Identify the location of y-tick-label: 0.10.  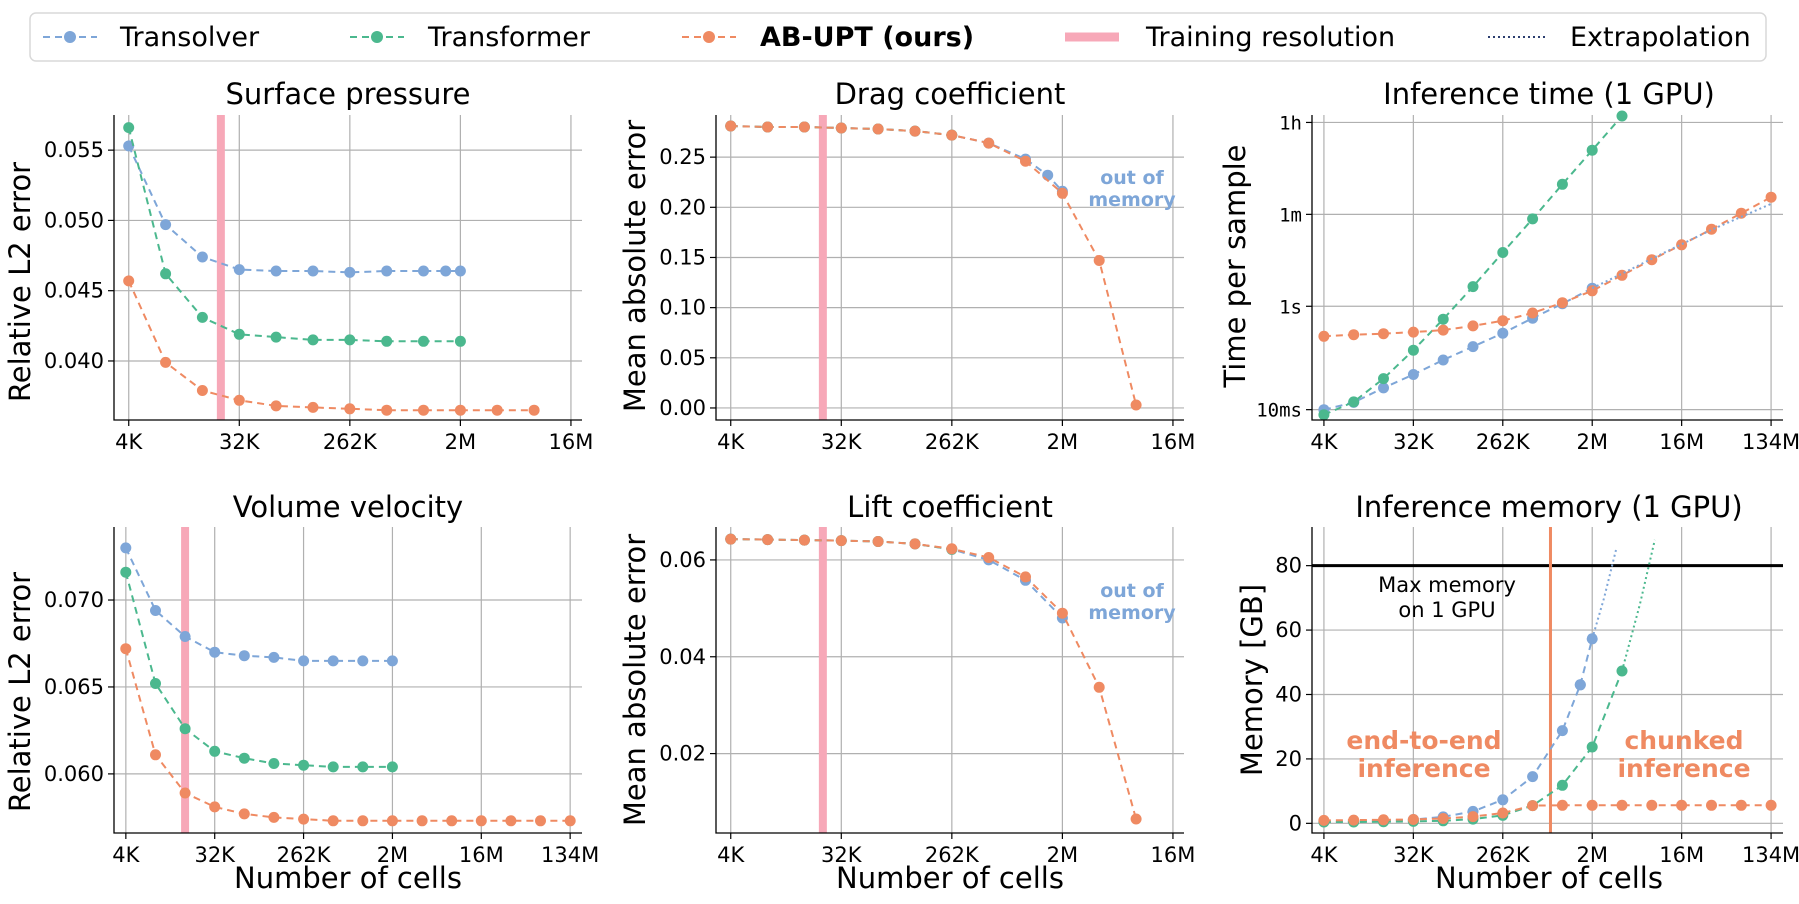
(682, 308).